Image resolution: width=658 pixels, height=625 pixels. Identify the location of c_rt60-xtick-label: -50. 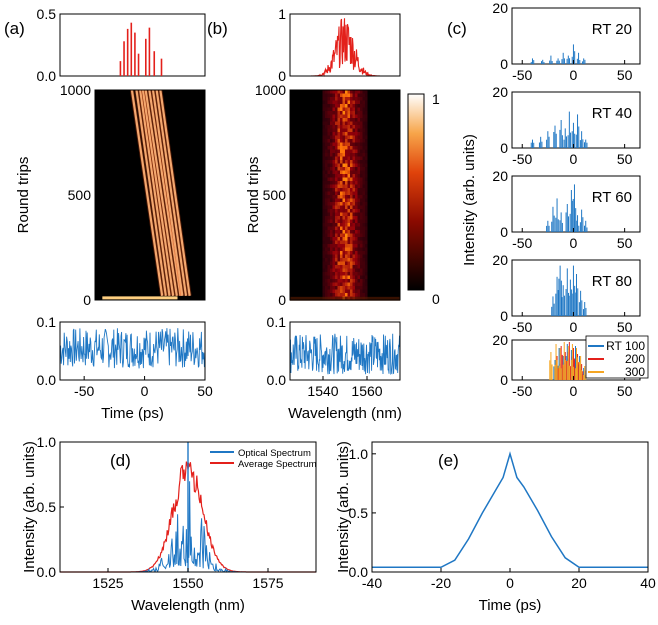
(522, 243).